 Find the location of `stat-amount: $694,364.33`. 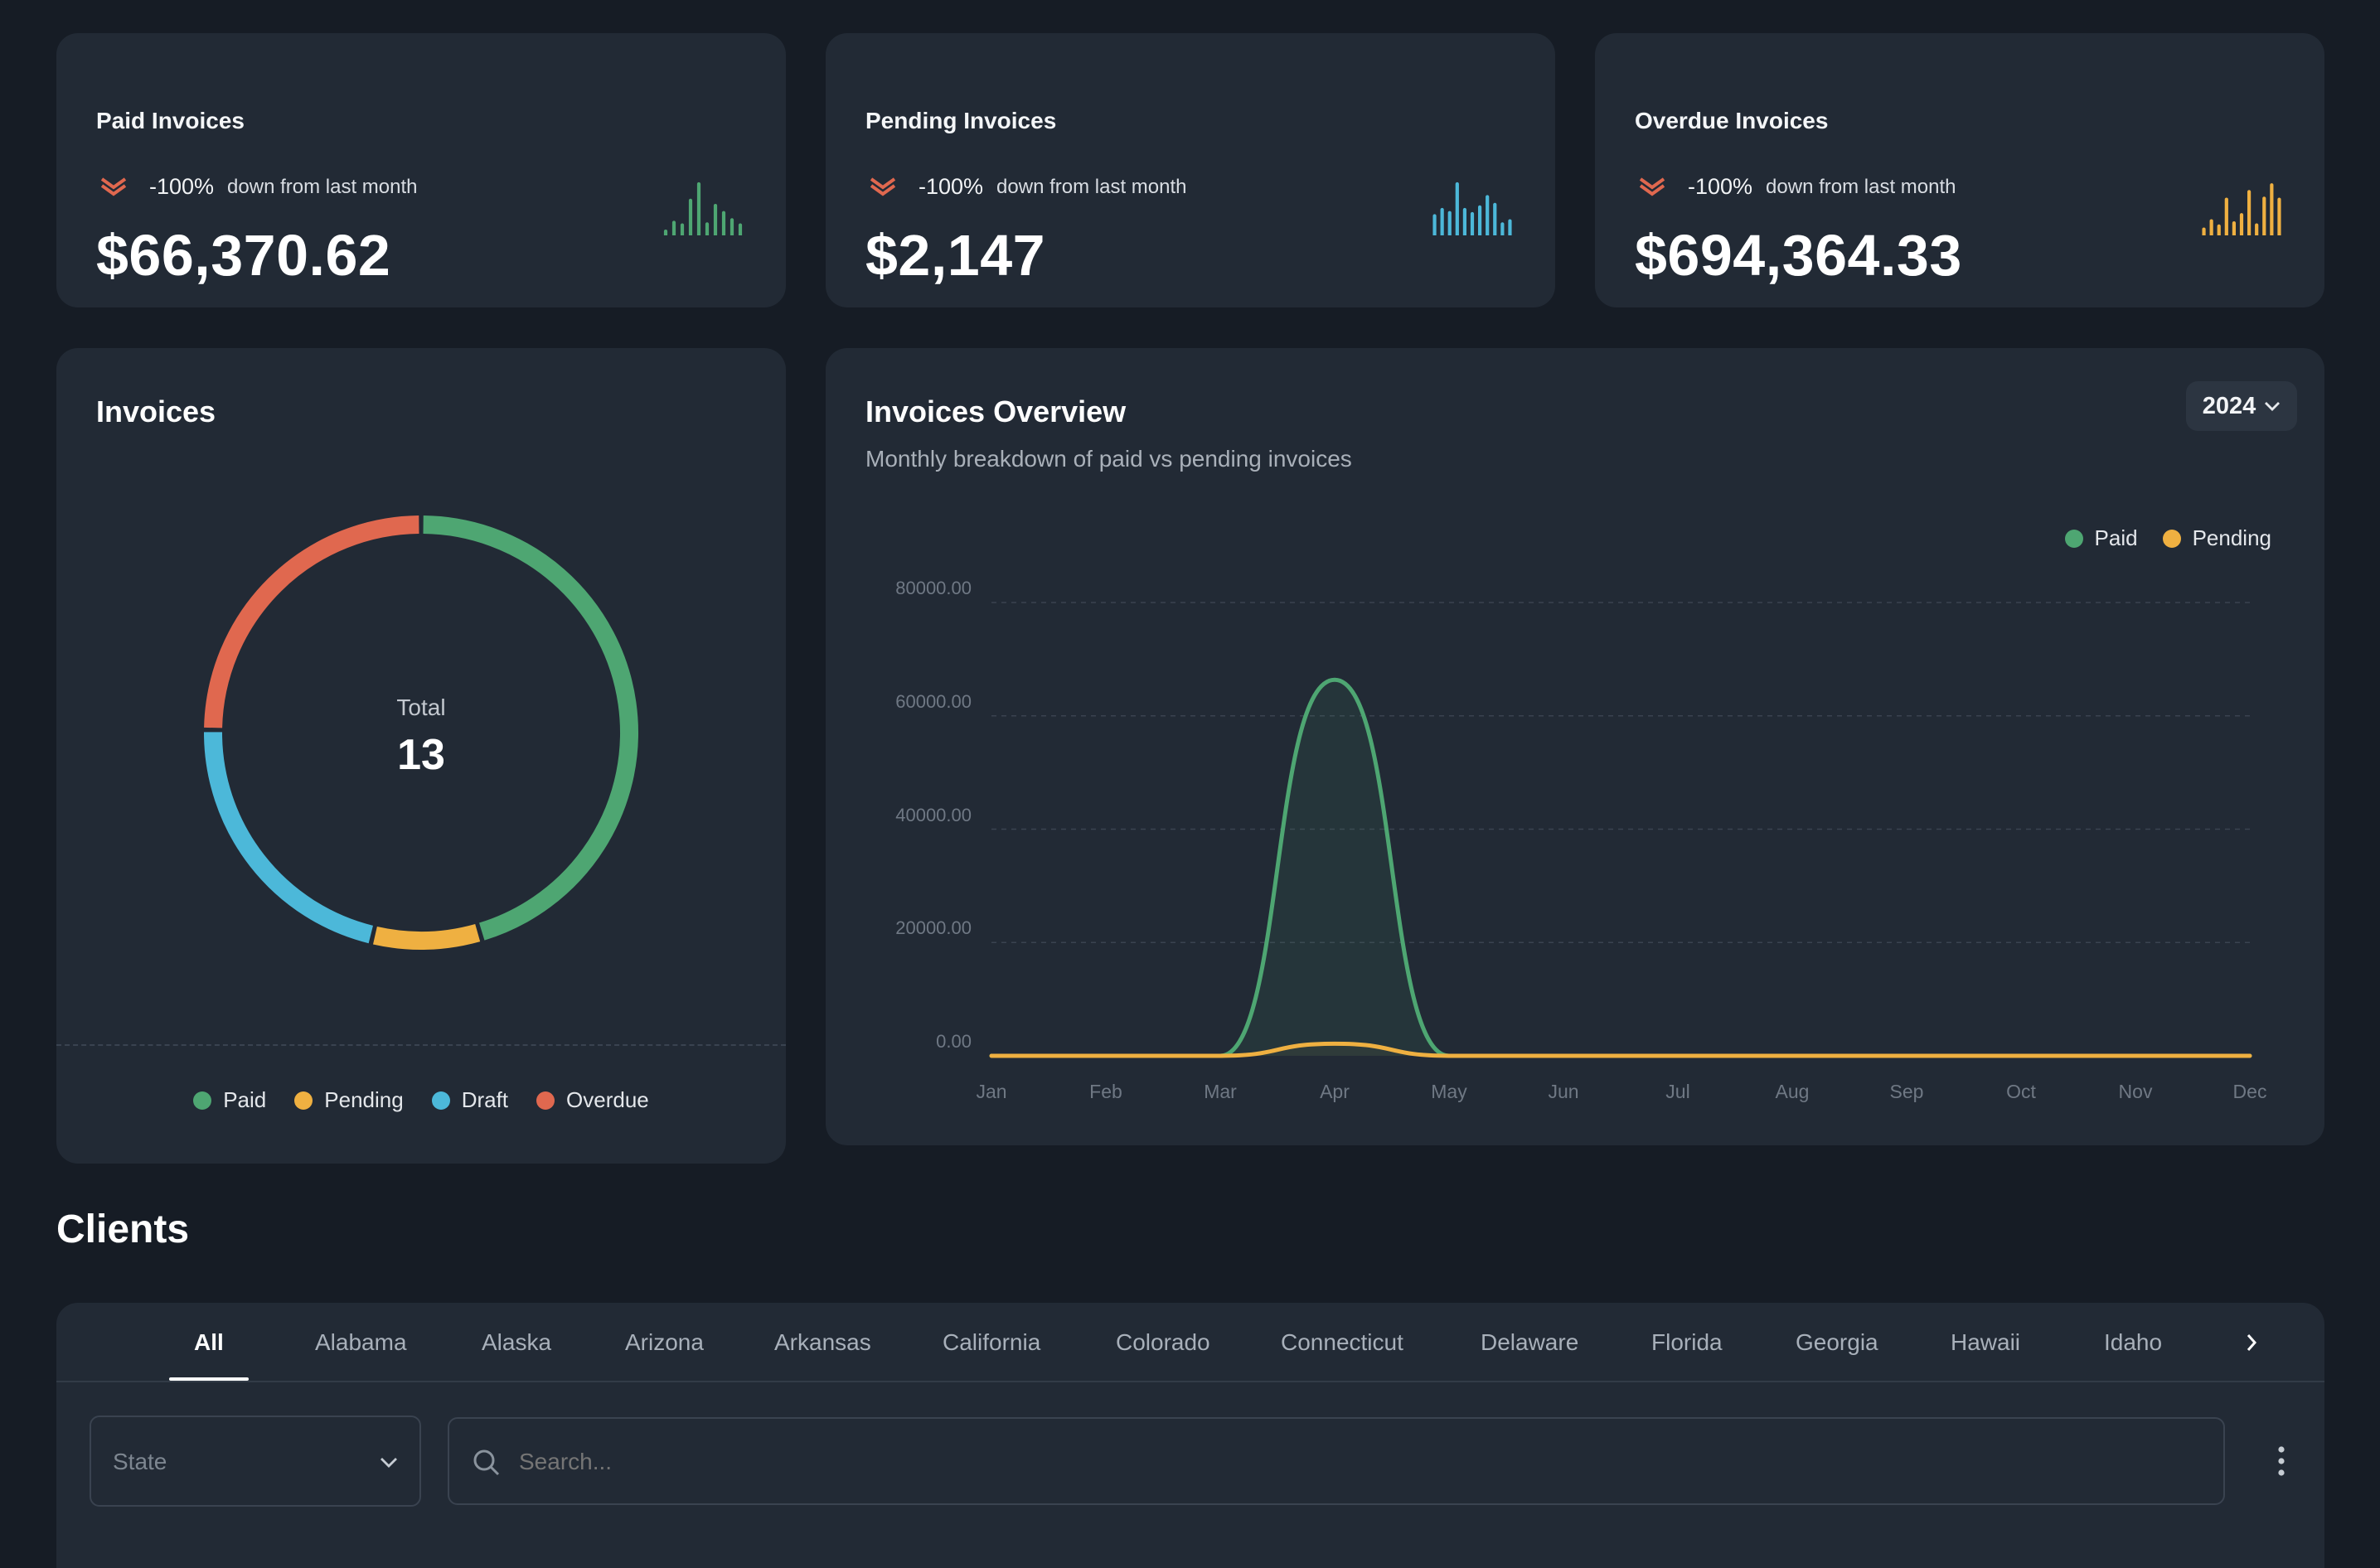

stat-amount: $694,364.33 is located at coordinates (1798, 255).